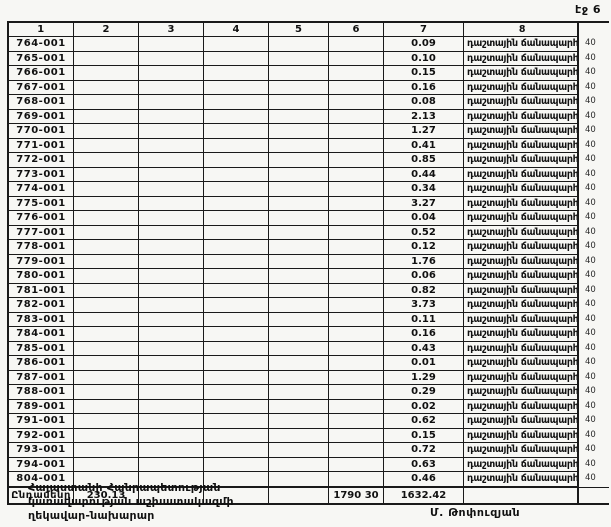  What do you see at coordinates (40, 44) in the screenshot?
I see `parcel-id: 764-001` at bounding box center [40, 44].